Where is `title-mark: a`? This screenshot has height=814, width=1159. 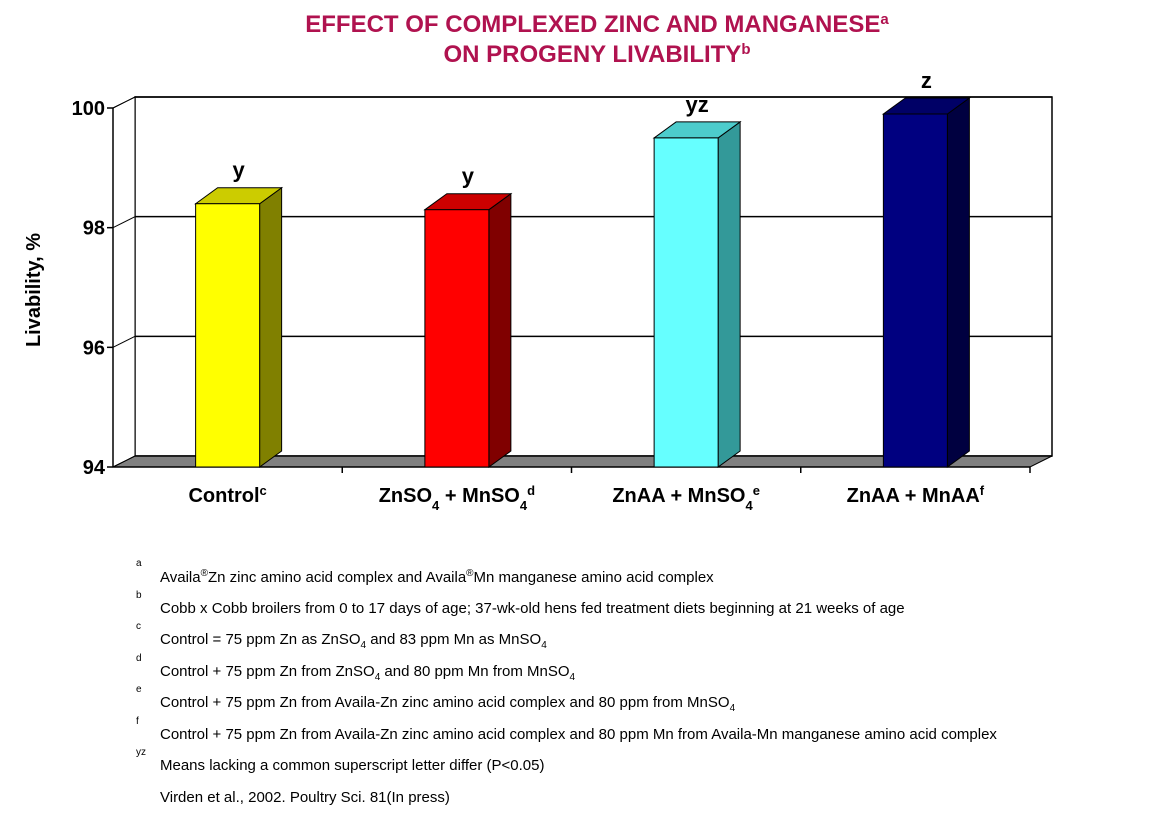
title-mark: a is located at coordinates (884, 19).